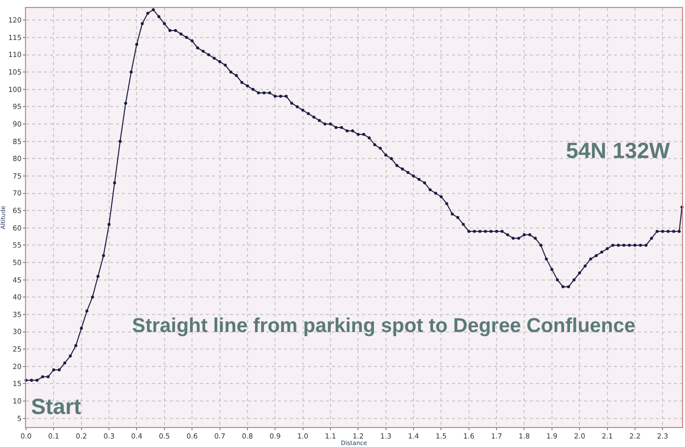 The image size is (685, 447). I want to click on annotation: 54N 132W, so click(618, 150).